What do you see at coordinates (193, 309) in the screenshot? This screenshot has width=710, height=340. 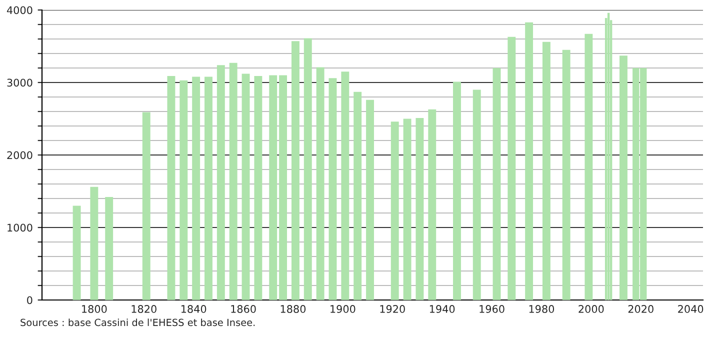 I see `x-tick-label: 1840` at bounding box center [193, 309].